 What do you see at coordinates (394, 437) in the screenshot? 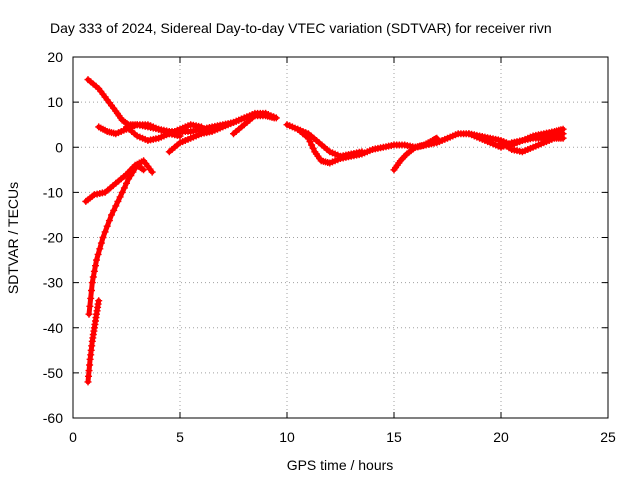
I see `x-tick-label: 15` at bounding box center [394, 437].